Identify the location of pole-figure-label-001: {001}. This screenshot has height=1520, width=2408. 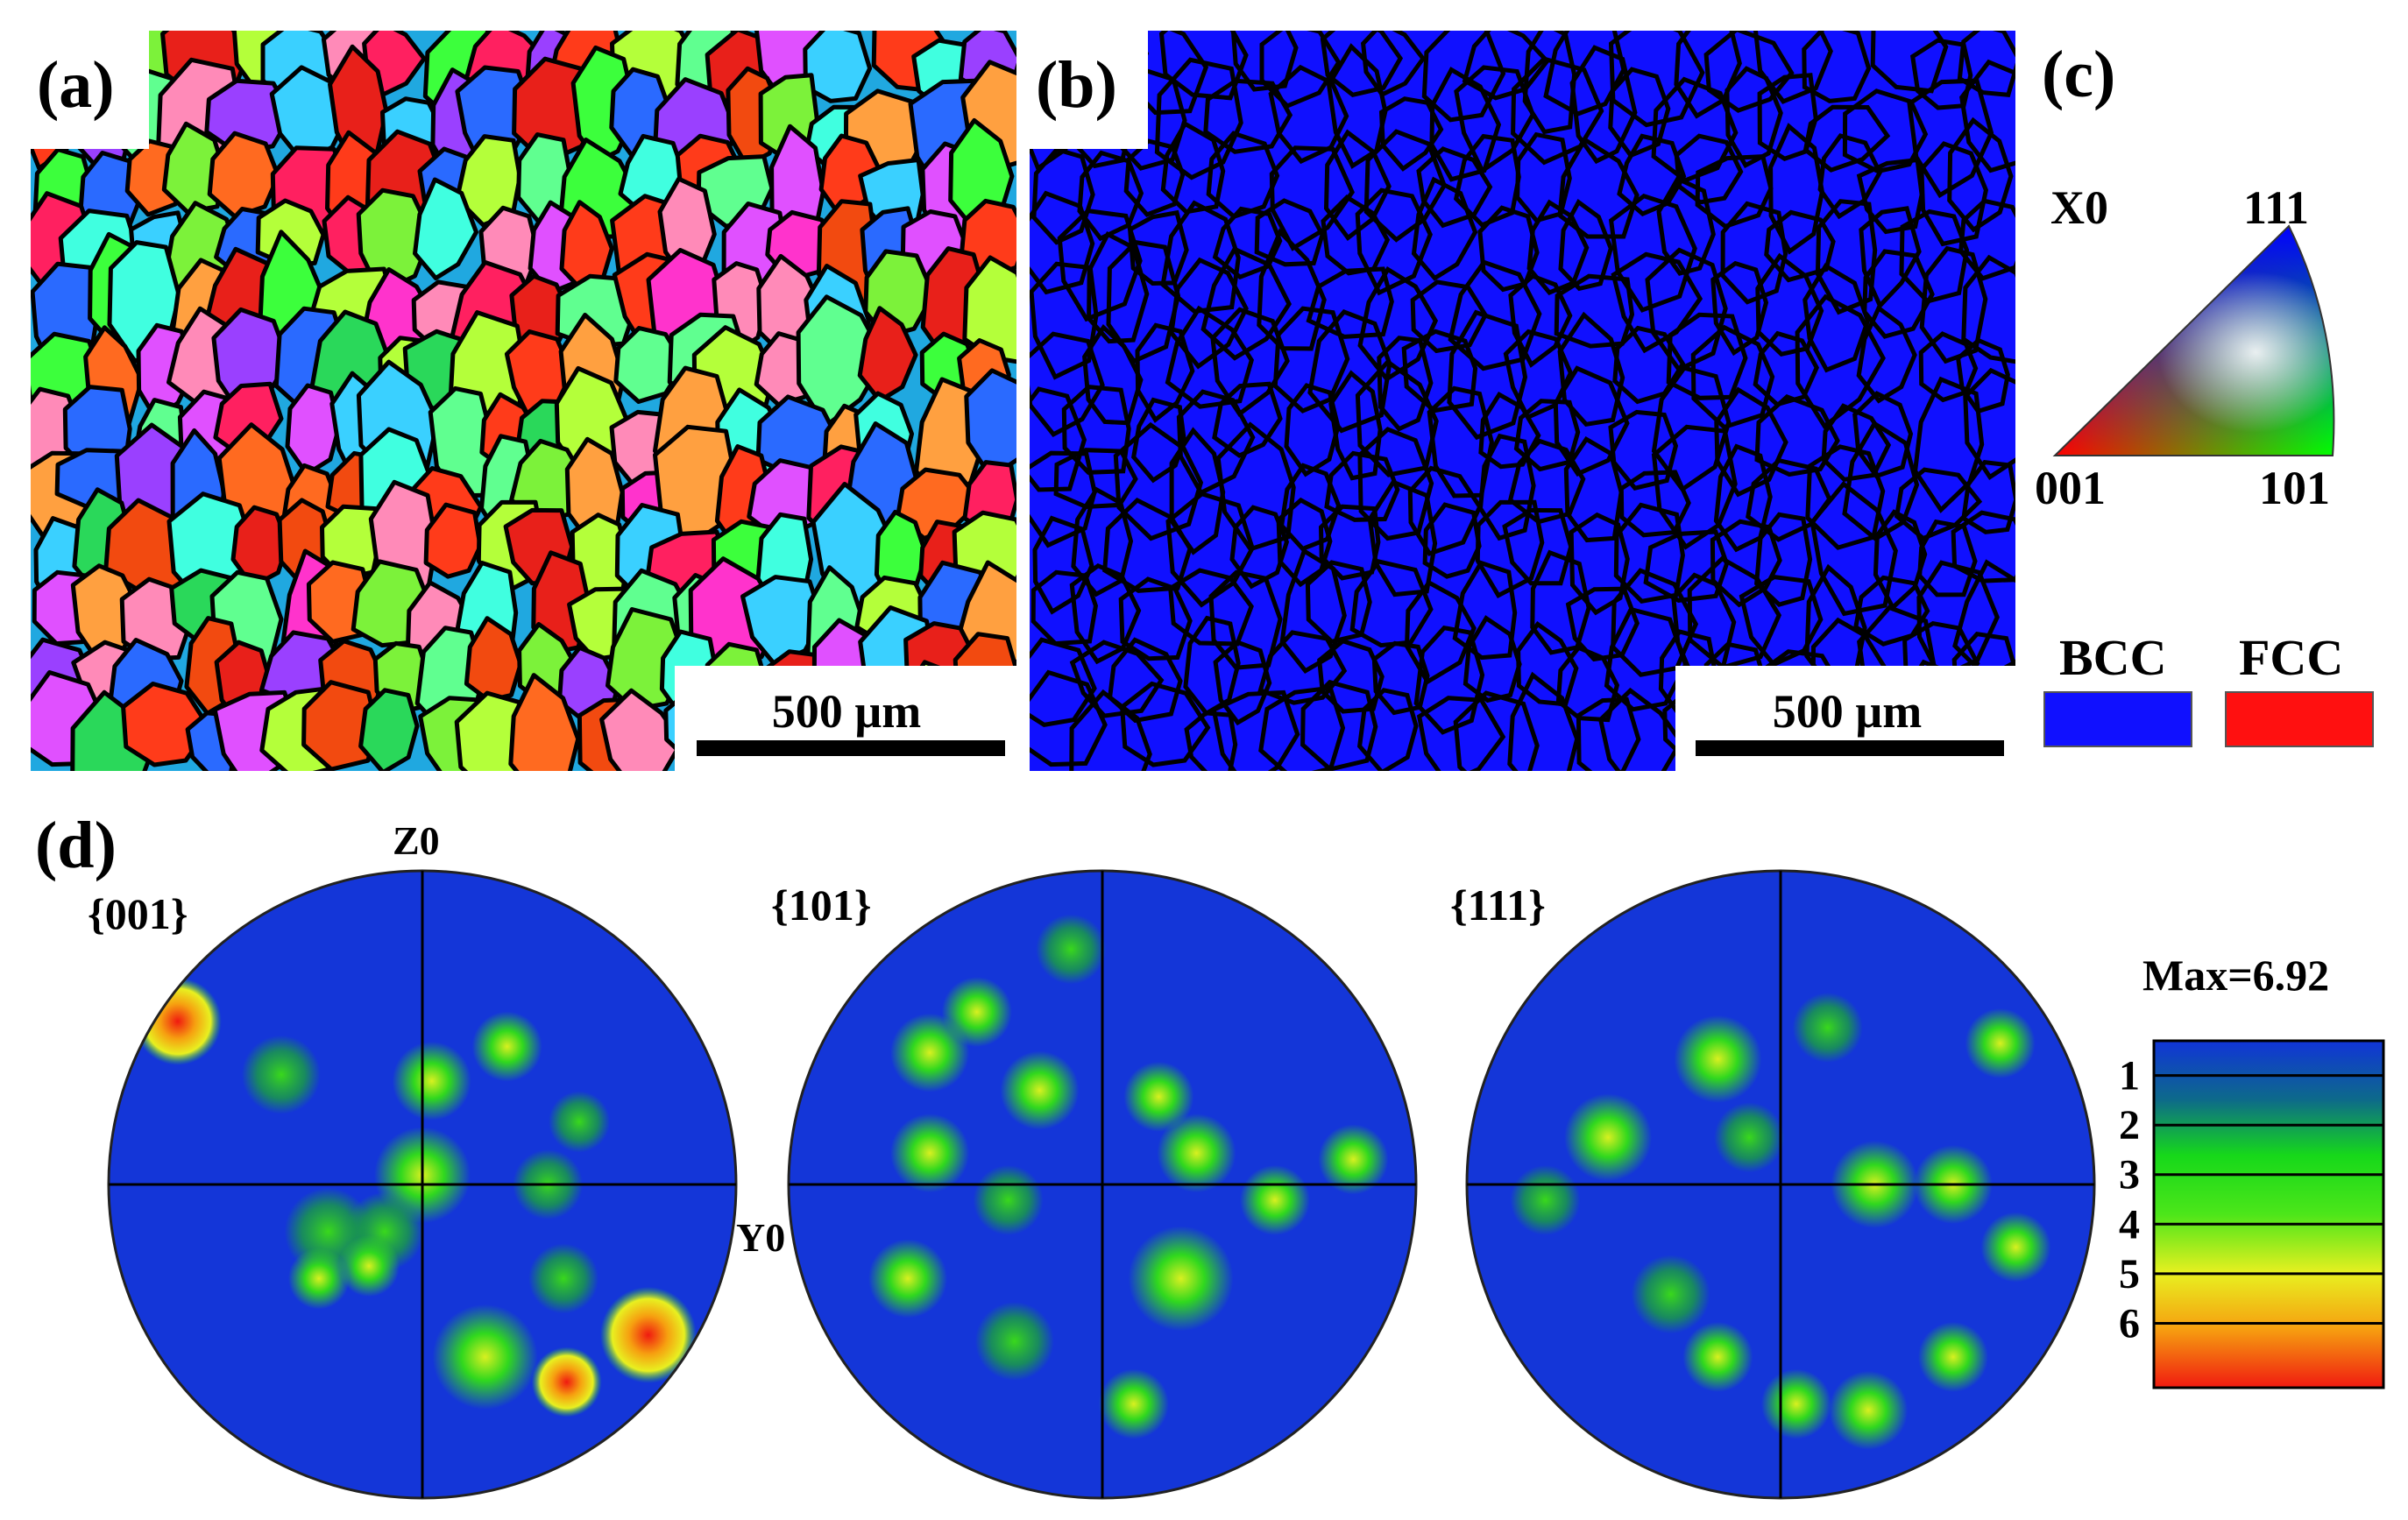
(138, 914).